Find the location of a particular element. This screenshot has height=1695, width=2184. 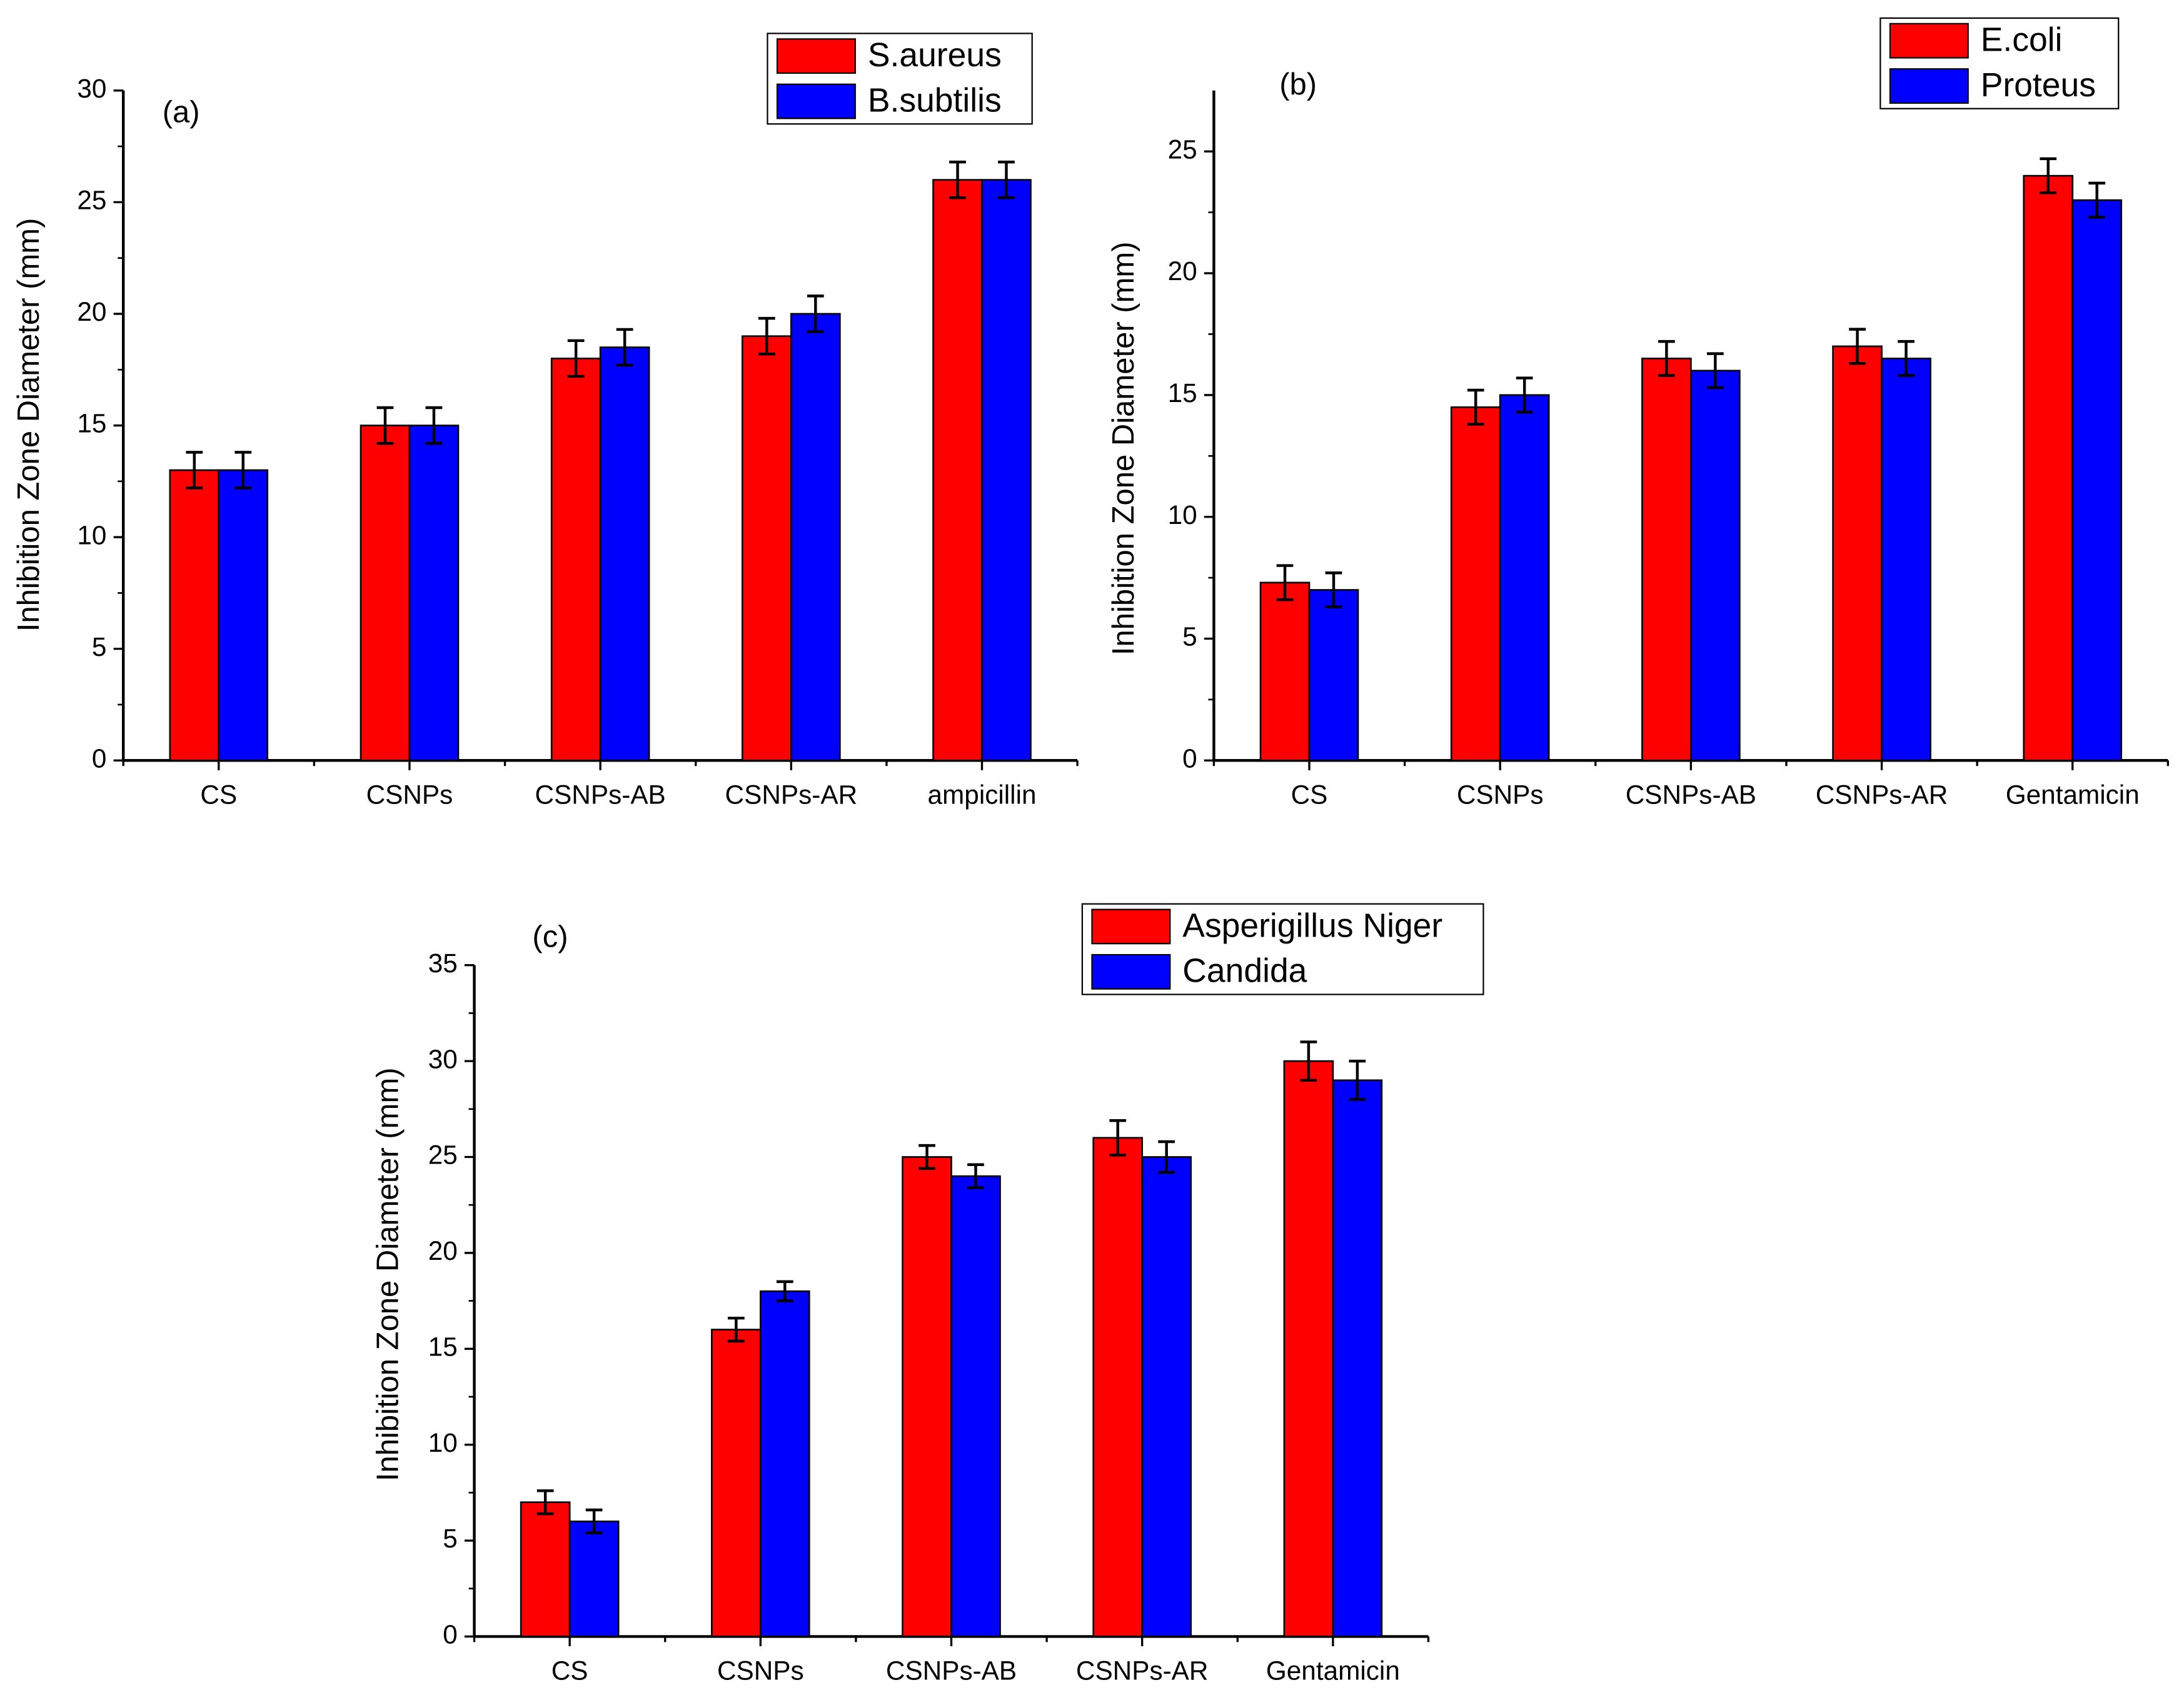

x-tick-label: ampicillin is located at coordinates (982, 794).